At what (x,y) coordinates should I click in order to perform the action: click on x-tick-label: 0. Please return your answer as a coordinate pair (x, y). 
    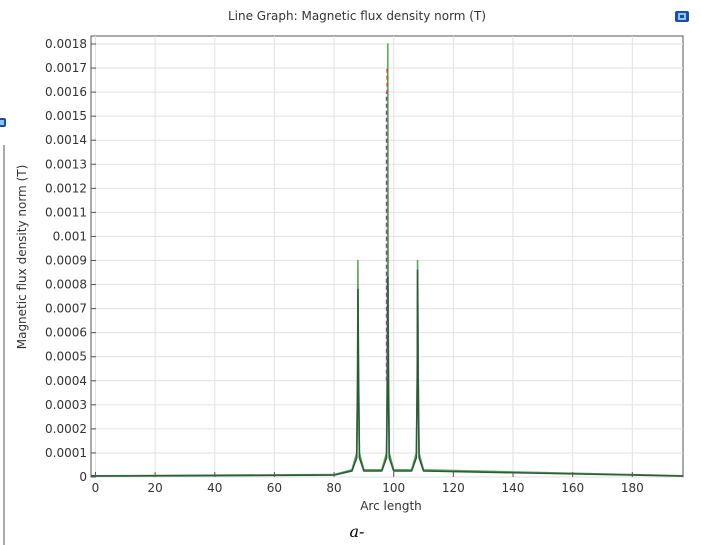
    Looking at the image, I should click on (96, 488).